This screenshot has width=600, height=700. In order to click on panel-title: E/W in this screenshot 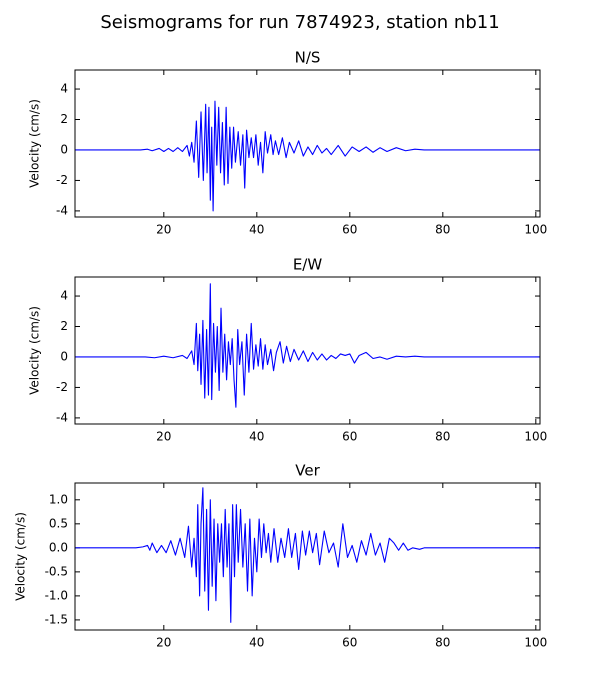, I will do `click(308, 265)`.